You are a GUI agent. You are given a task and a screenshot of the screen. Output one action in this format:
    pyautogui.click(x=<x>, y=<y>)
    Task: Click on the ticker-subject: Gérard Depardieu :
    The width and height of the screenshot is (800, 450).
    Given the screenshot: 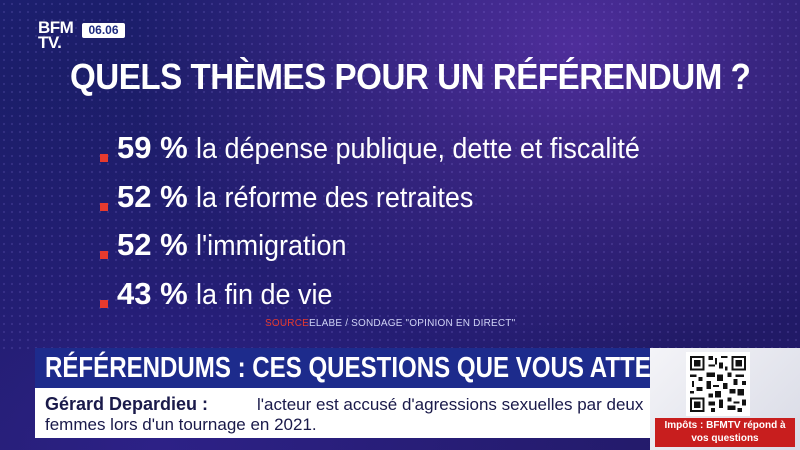 What is the action you would take?
    pyautogui.click(x=127, y=404)
    